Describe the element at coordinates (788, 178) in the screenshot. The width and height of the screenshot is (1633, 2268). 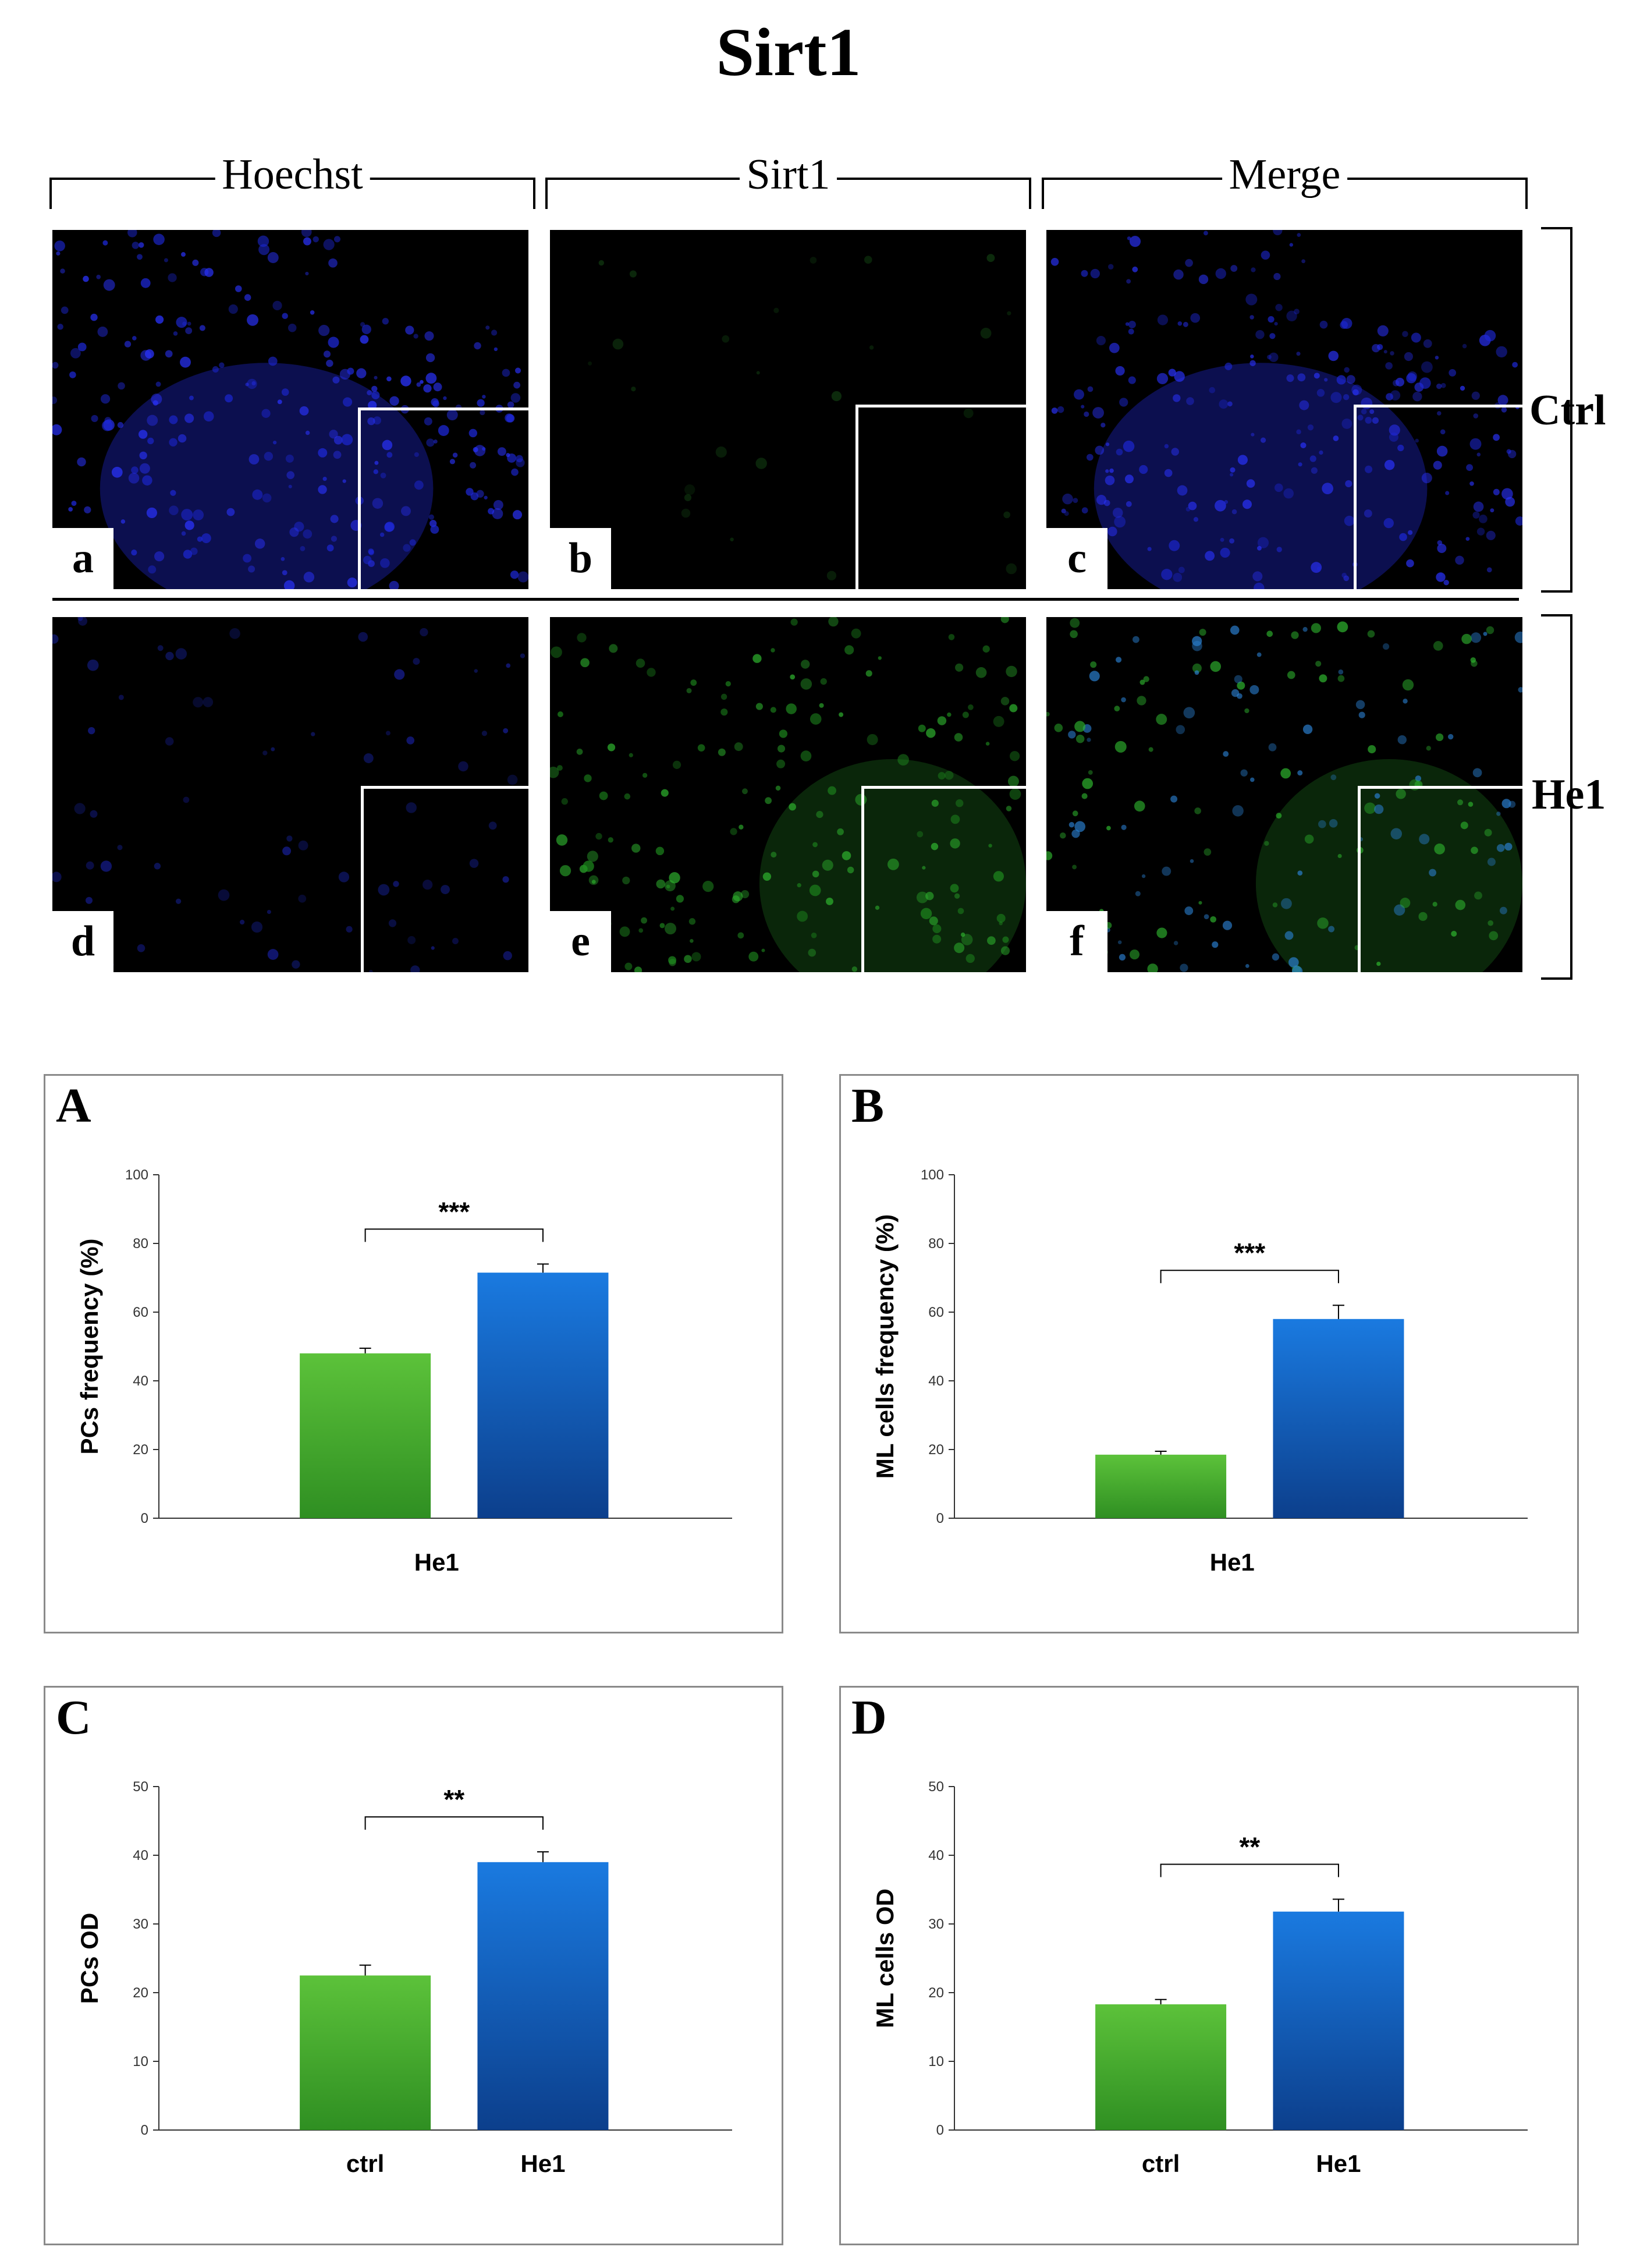
I see `column-header-sirt1: Sirt1` at that location.